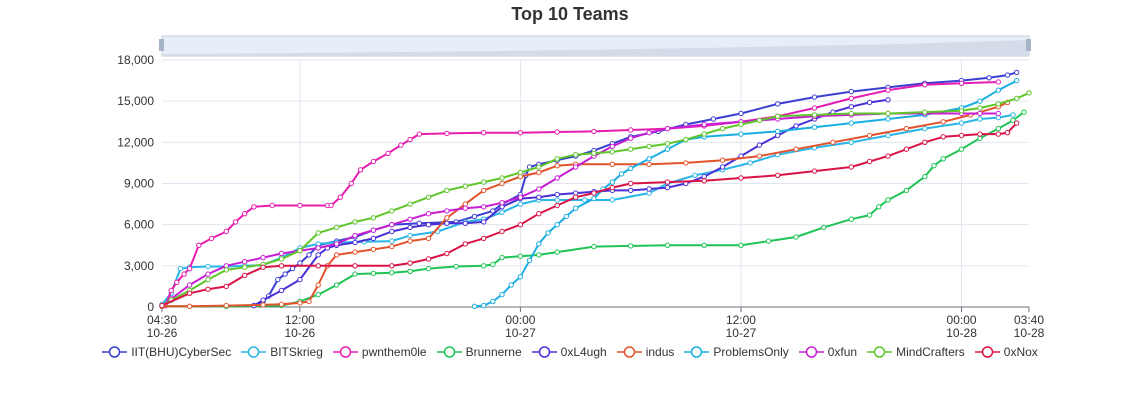 The width and height of the screenshot is (1140, 400). What do you see at coordinates (916, 352) in the screenshot?
I see `legend-item: MindCrafters` at bounding box center [916, 352].